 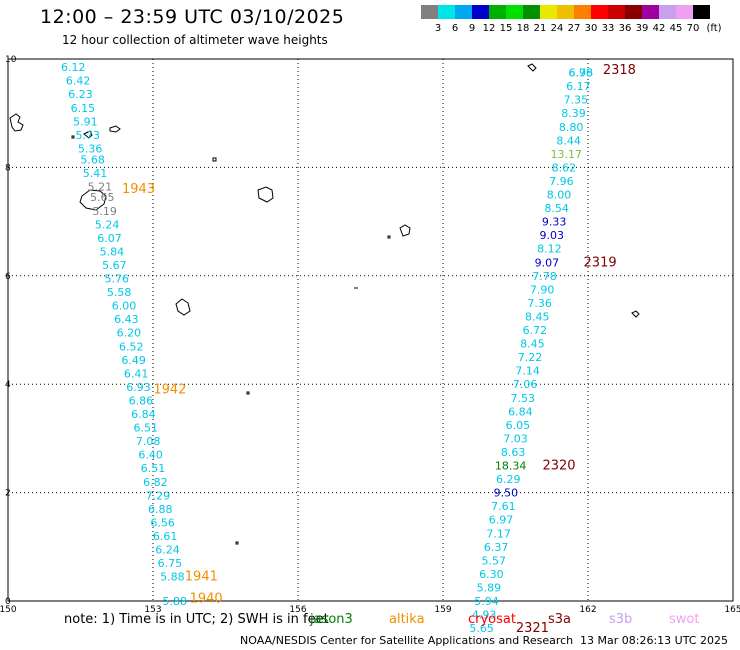 I want to click on legend-label: 30, so click(x=591, y=28).